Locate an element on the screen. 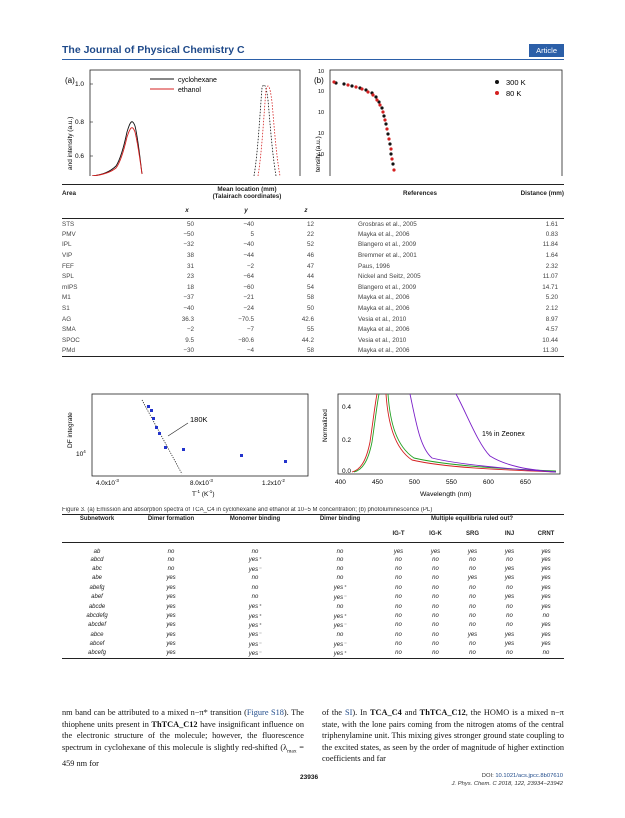 This screenshot has height=818, width=625. th-igt: IG-T is located at coordinates (398, 534).